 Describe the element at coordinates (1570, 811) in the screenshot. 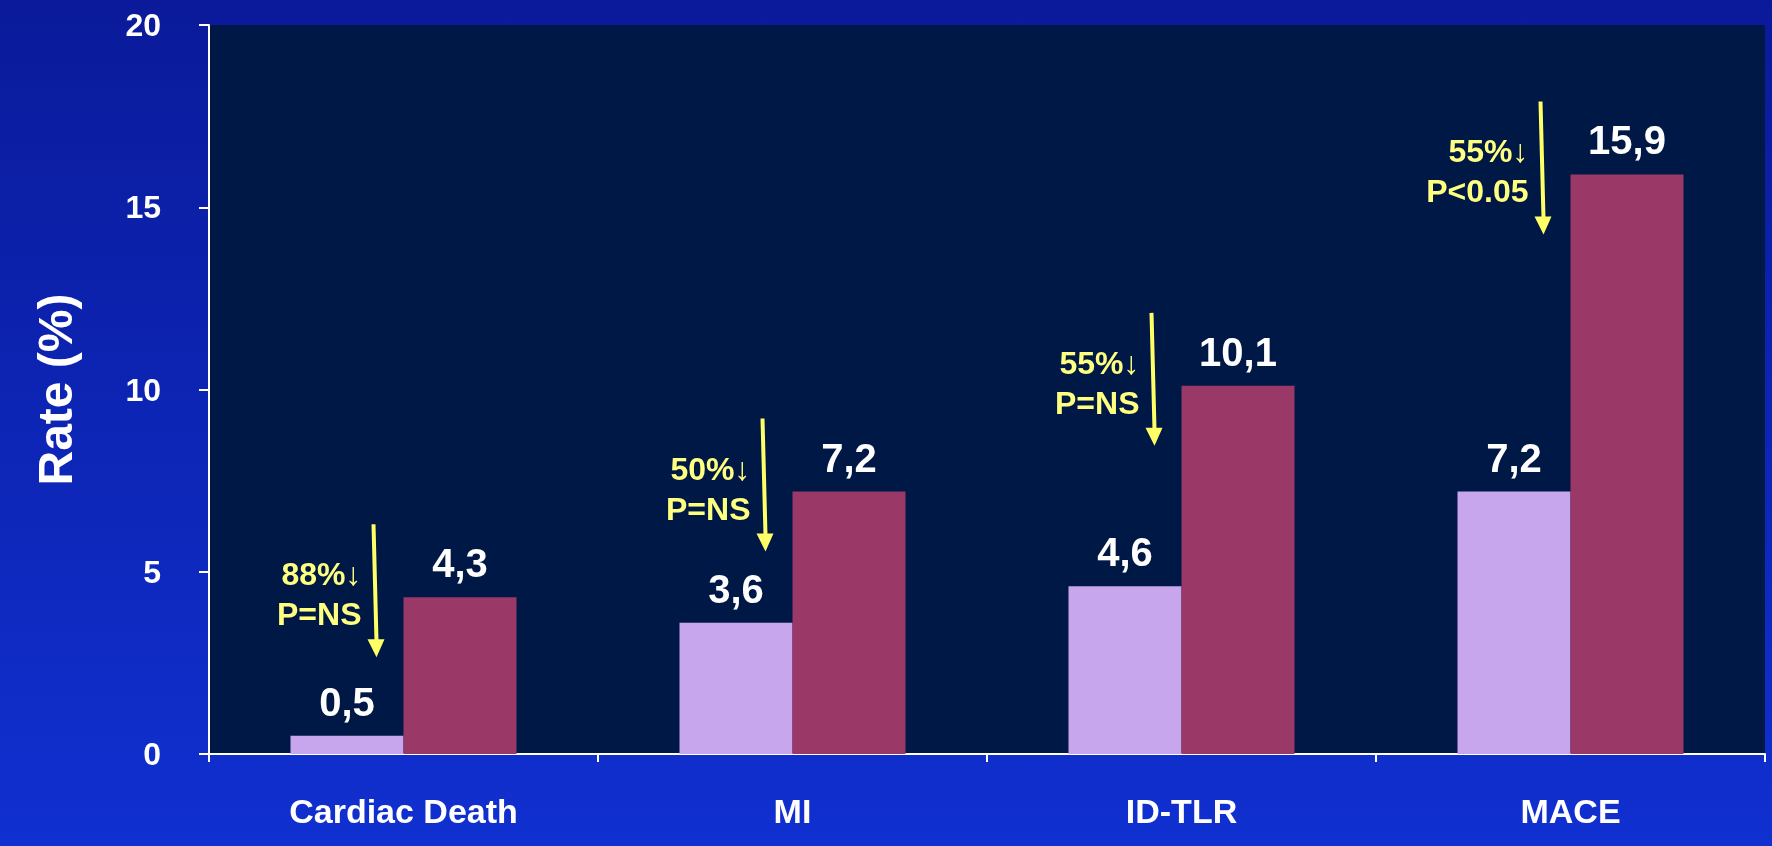

I see `x-tick-label: MACE` at that location.